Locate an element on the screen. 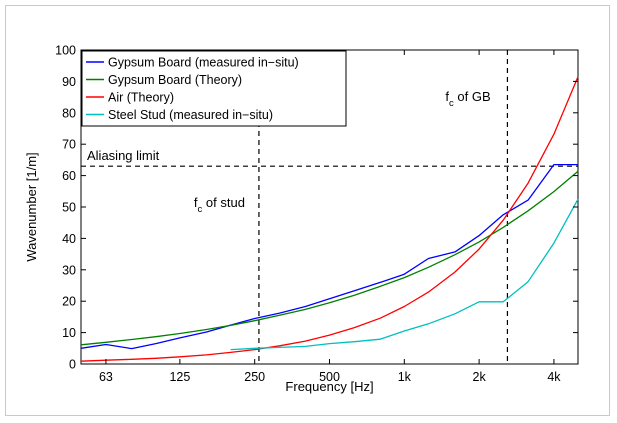 The width and height of the screenshot is (617, 423). aliasing-limit-label: Aliasing limit is located at coordinates (123, 155).